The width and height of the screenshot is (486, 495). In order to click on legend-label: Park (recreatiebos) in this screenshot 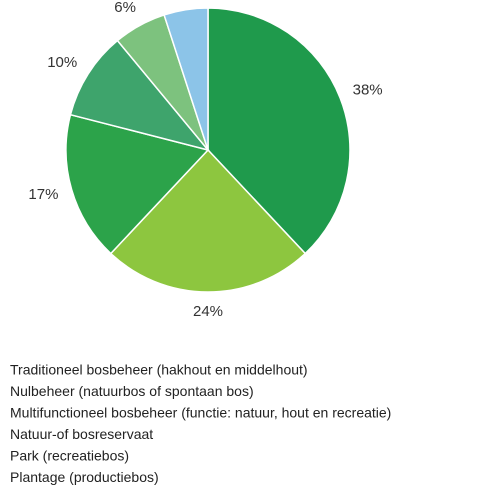, I will do `click(69, 456)`.